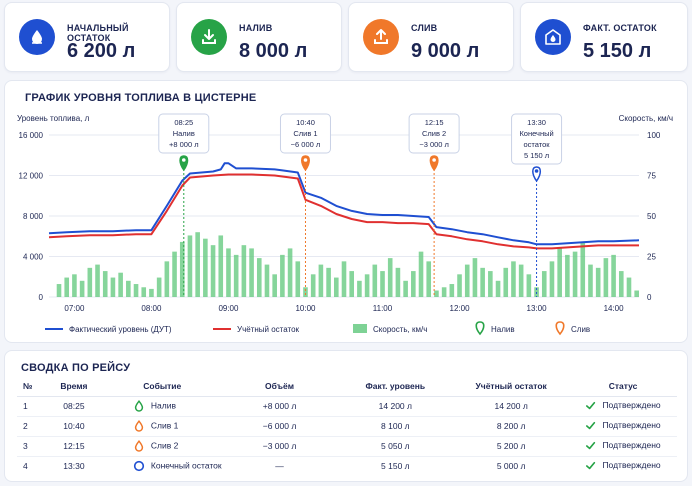 The image size is (692, 486). Describe the element at coordinates (623, 466) in the screenshot. I see `cell-status: Подтверждено` at that location.